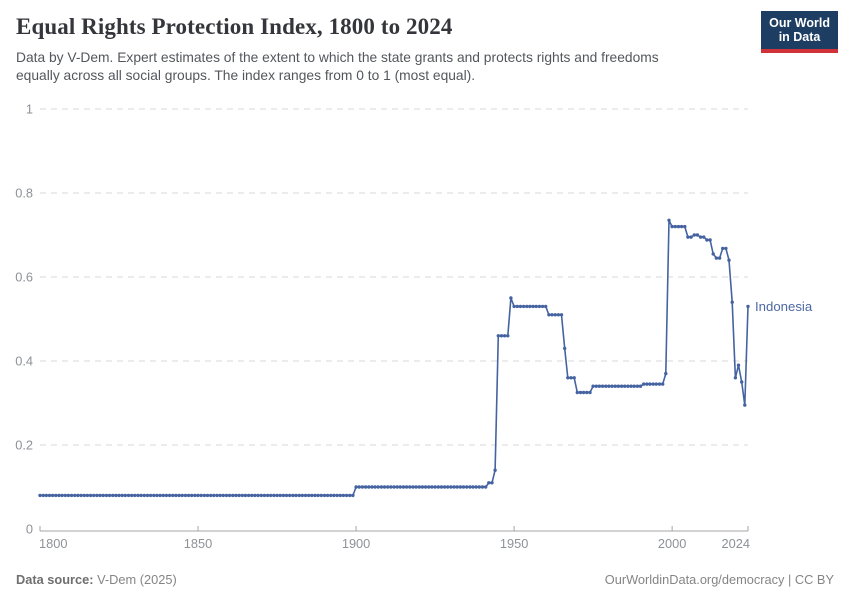 Image resolution: width=850 pixels, height=600 pixels. What do you see at coordinates (784, 306) in the screenshot?
I see `entity-label: Indonesia` at bounding box center [784, 306].